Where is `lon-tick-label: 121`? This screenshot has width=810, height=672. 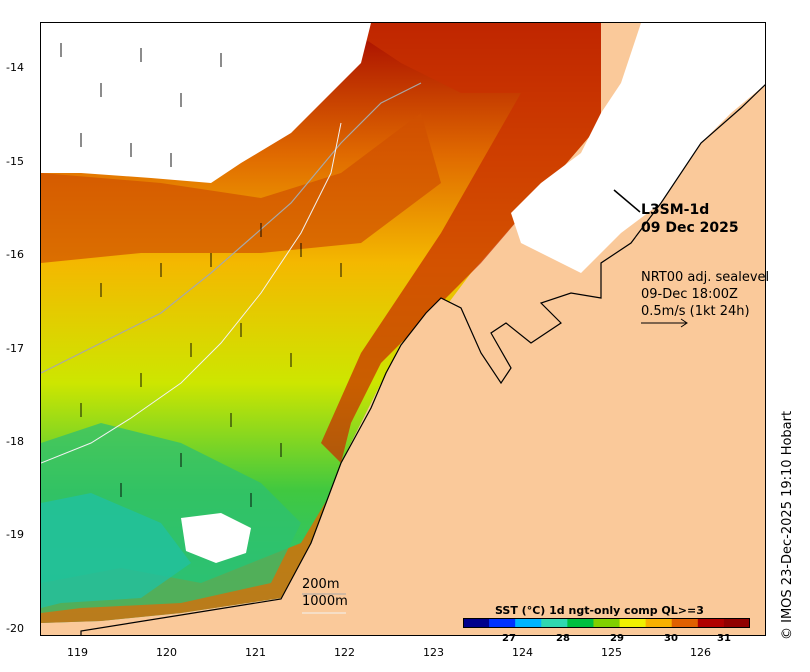
lon-tick-label: 121 is located at coordinates (255, 652).